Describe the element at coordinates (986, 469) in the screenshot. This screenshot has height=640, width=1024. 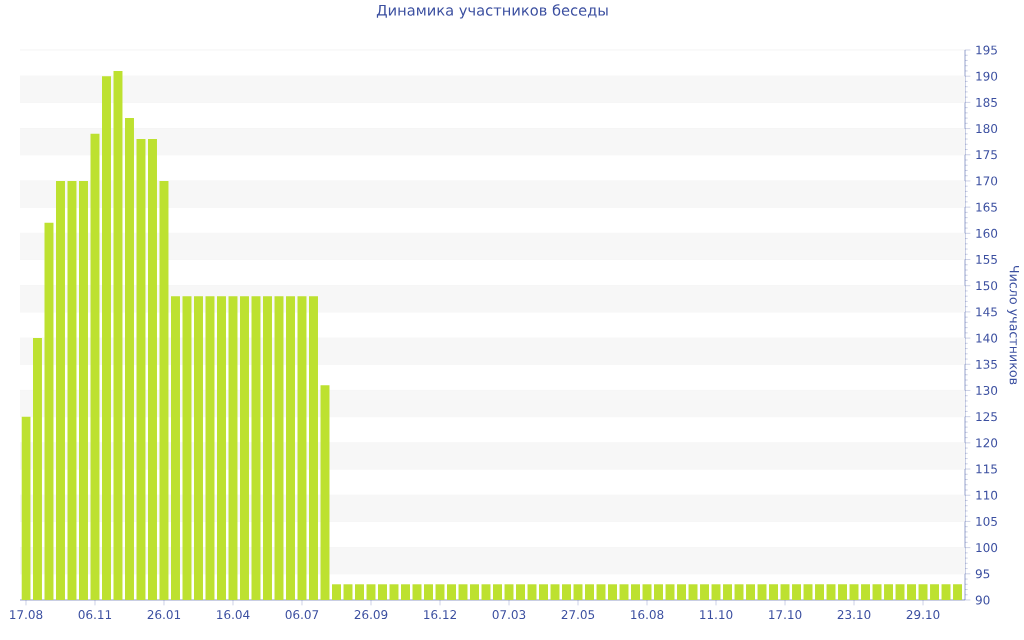
I see `y-tick-label: 115` at that location.